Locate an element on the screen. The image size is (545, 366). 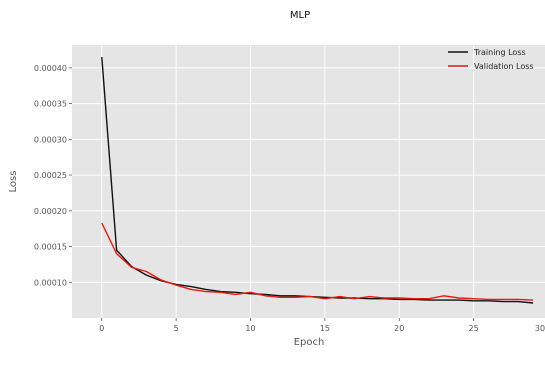
legend-label: Validation Loss is located at coordinates (504, 66).